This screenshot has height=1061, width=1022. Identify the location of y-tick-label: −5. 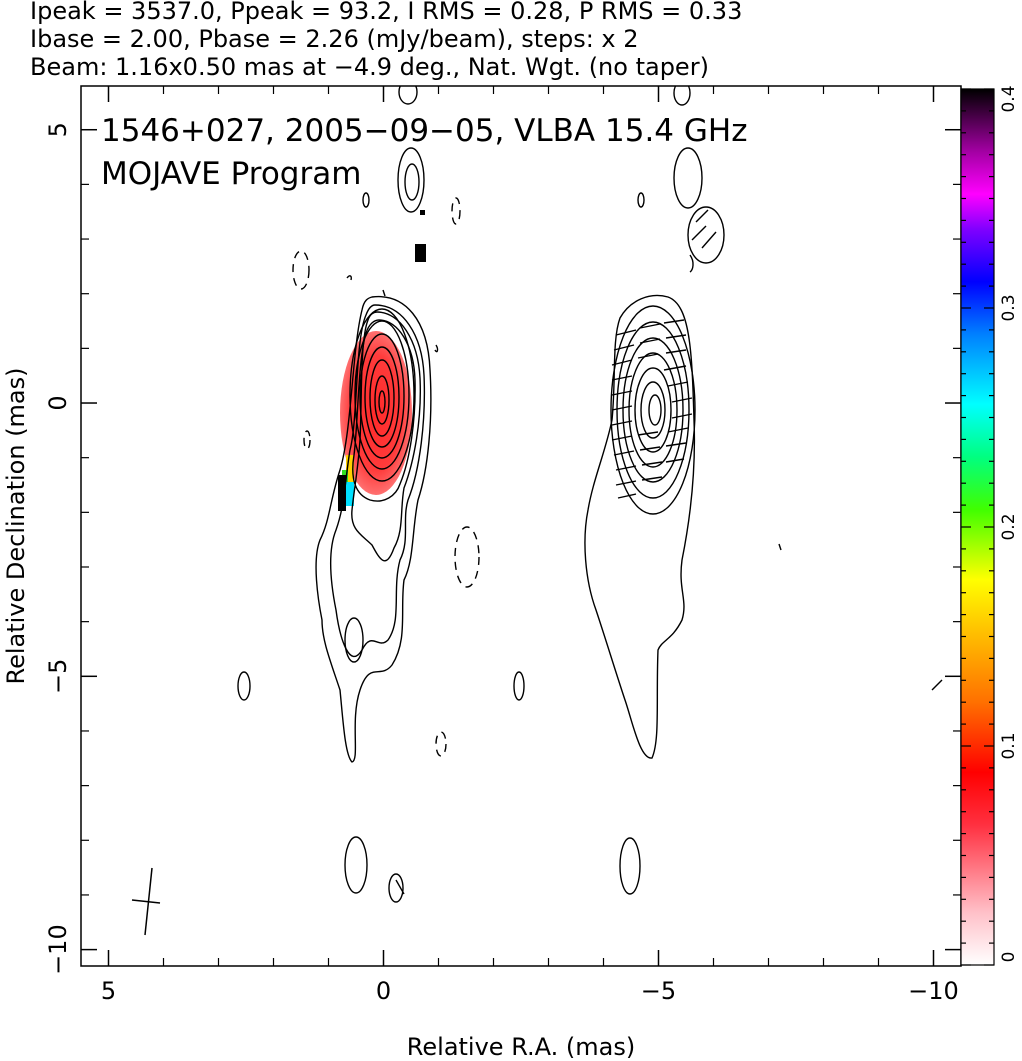
(58, 676).